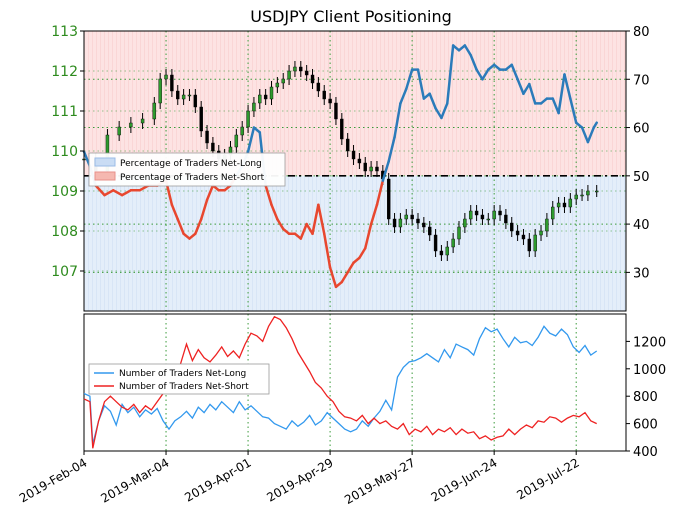 This screenshot has width=679, height=522. I want to click on x-tick-label: 2019-Mar-04, so click(134, 480).